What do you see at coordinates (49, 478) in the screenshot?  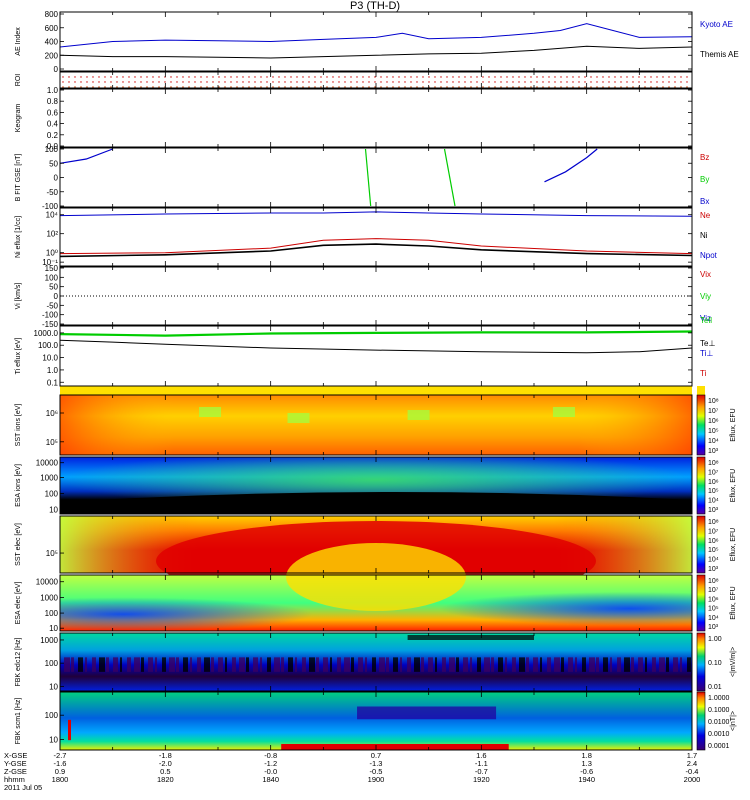 I see `y-tick-label: 1000` at bounding box center [49, 478].